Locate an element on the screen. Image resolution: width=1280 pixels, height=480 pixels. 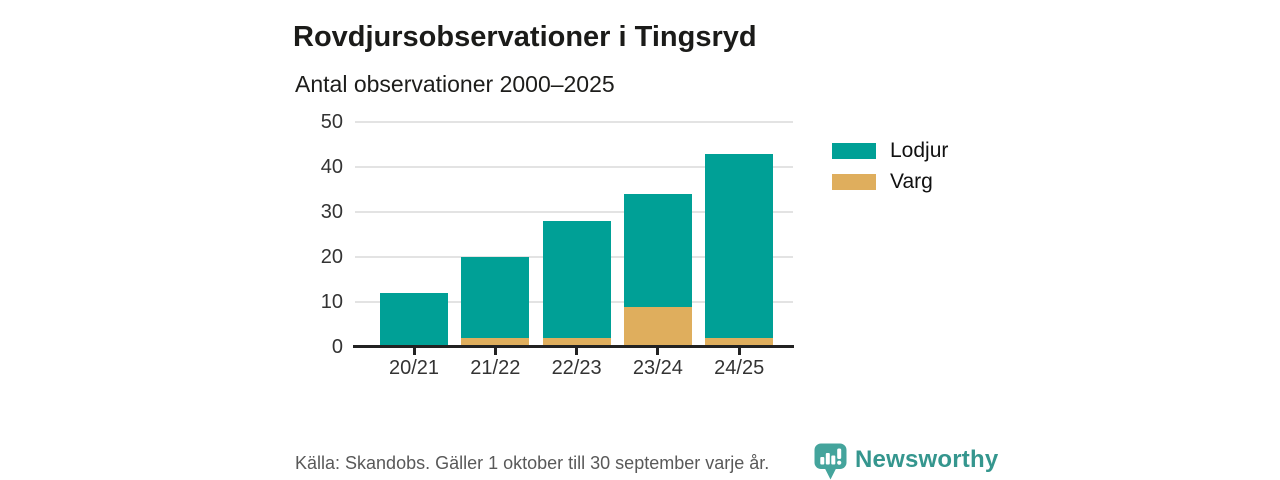
chart-subtitle: Antal observationer 2000–2025 is located at coordinates (455, 84).